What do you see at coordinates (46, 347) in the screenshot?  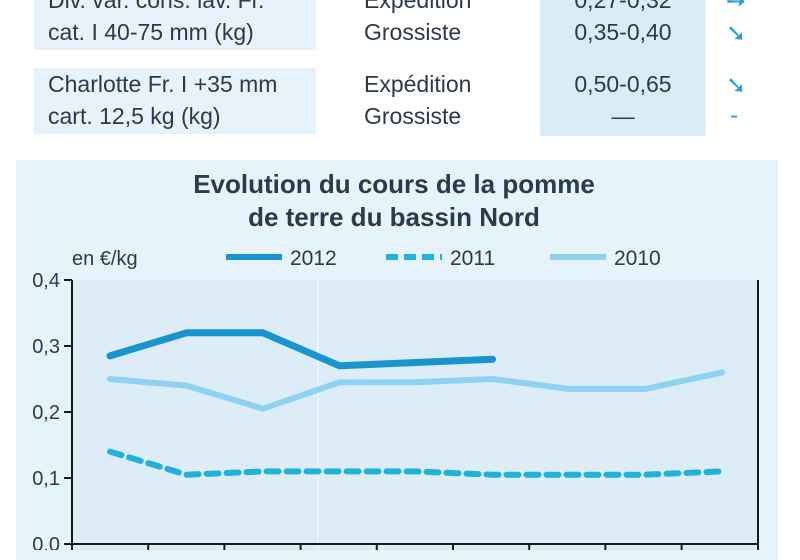 I see `y-tick-label: 0,3` at bounding box center [46, 347].